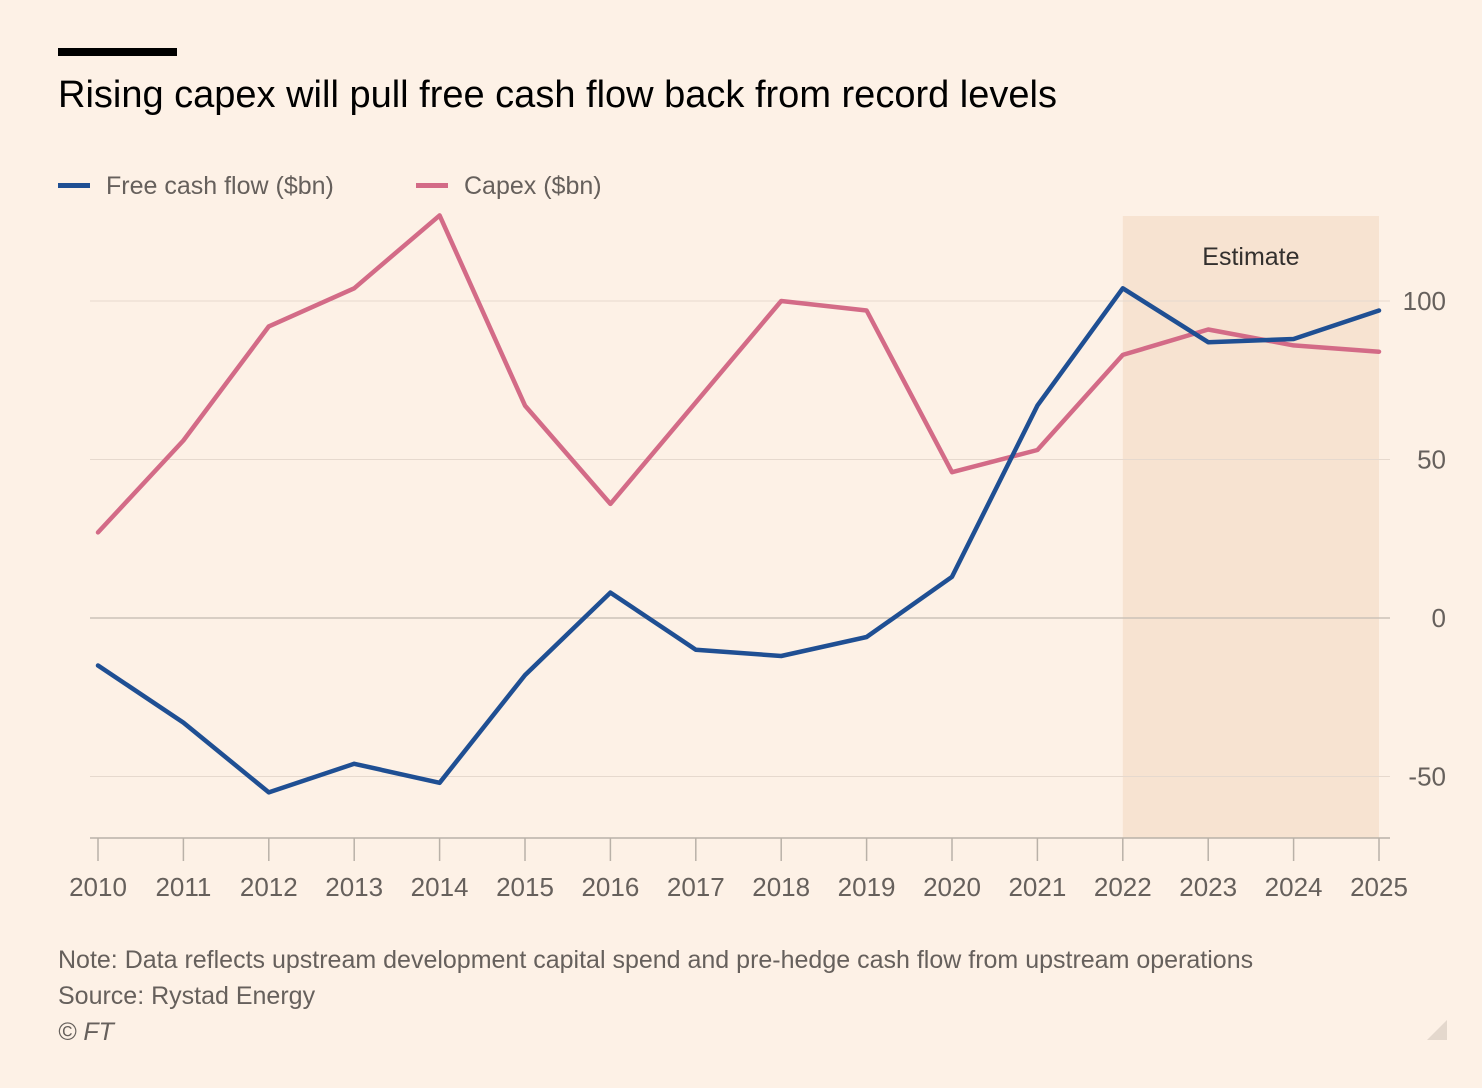 The image size is (1482, 1088). I want to click on y-tick-label: 100, so click(1424, 301).